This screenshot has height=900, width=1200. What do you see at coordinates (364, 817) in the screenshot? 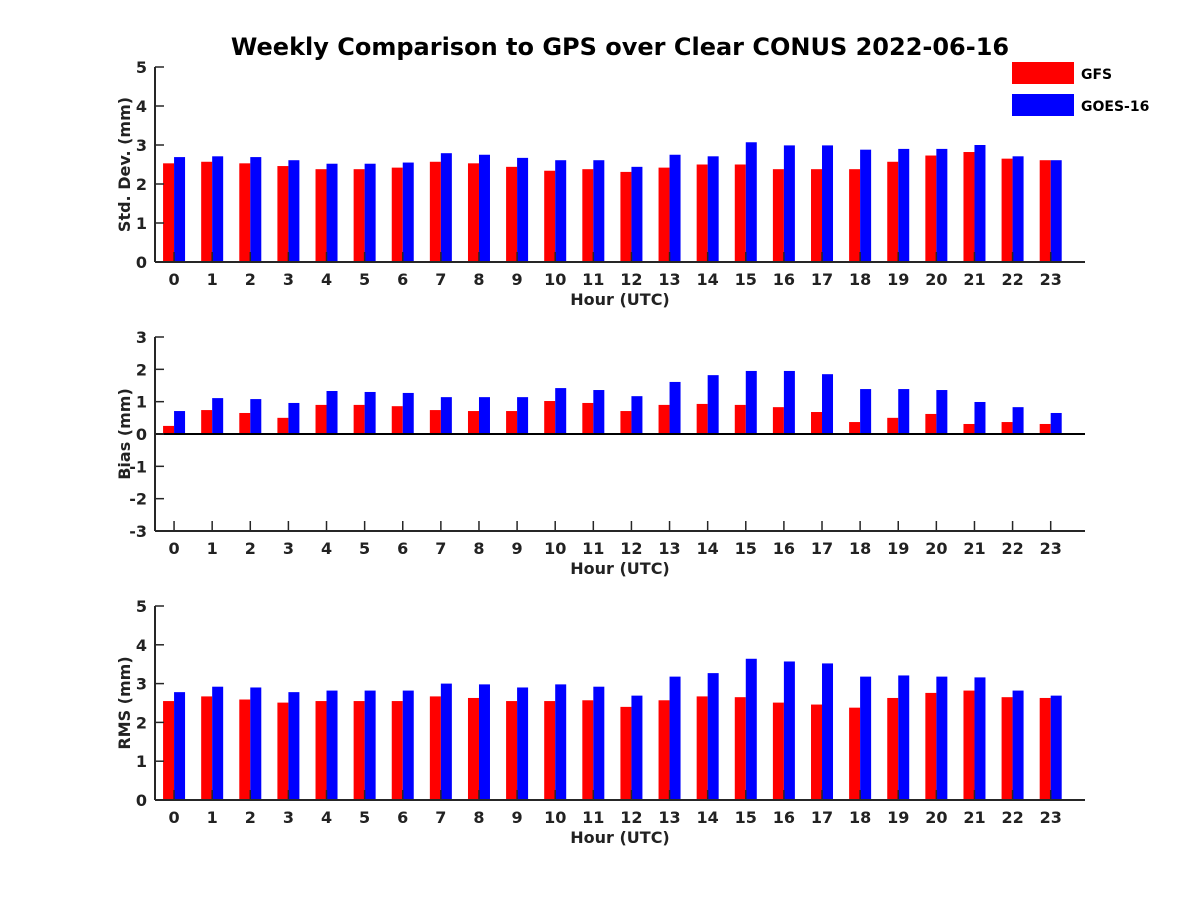
I see `xtick-label-rms: 5` at bounding box center [364, 817].